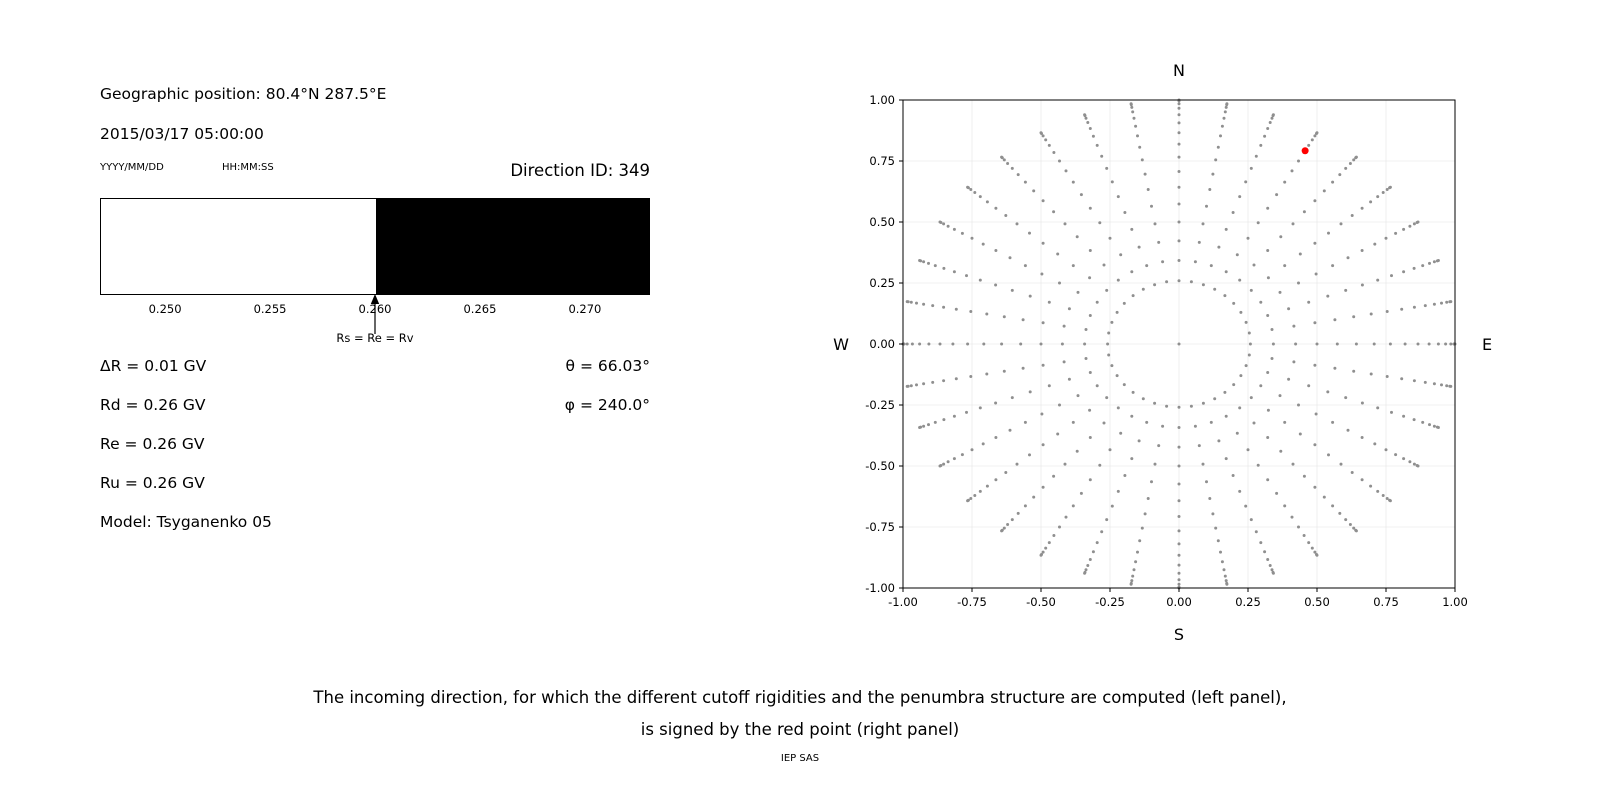 This screenshot has height=800, width=1600. Describe the element at coordinates (800, 758) in the screenshot. I see `footer-credit: IEP SAS` at that location.